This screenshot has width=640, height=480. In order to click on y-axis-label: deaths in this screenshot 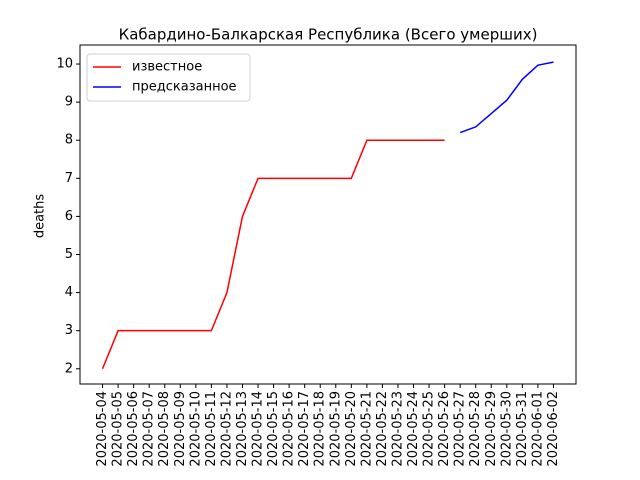, I will do `click(40, 216)`.